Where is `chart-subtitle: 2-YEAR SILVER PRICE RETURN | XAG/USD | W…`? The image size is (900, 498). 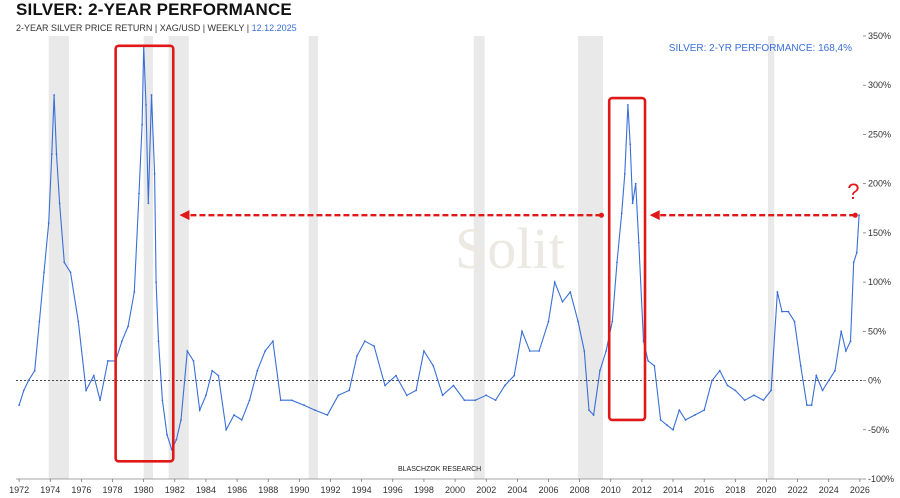
chart-subtitle: 2-YEAR SILVER PRICE RETURN | XAG/USD | W… is located at coordinates (156, 28).